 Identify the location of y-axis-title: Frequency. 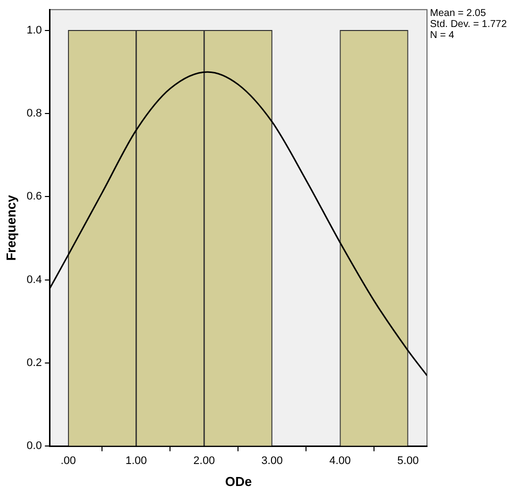
(10, 227).